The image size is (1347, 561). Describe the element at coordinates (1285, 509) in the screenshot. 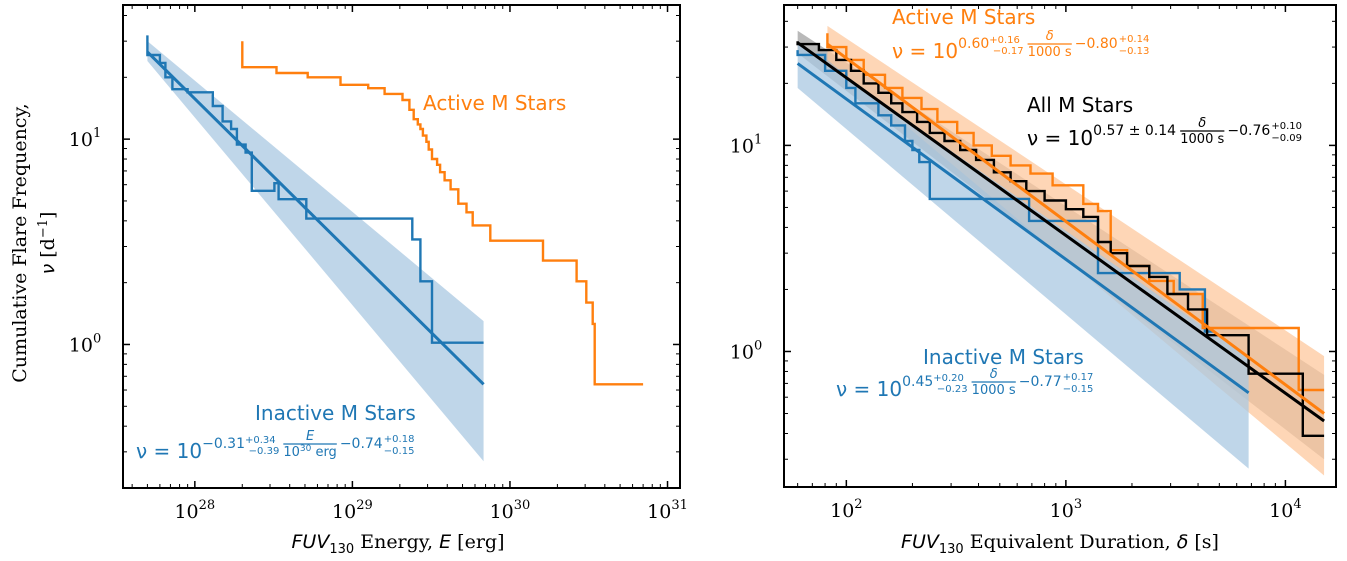

I see `x-tick-label: 10⁴` at that location.